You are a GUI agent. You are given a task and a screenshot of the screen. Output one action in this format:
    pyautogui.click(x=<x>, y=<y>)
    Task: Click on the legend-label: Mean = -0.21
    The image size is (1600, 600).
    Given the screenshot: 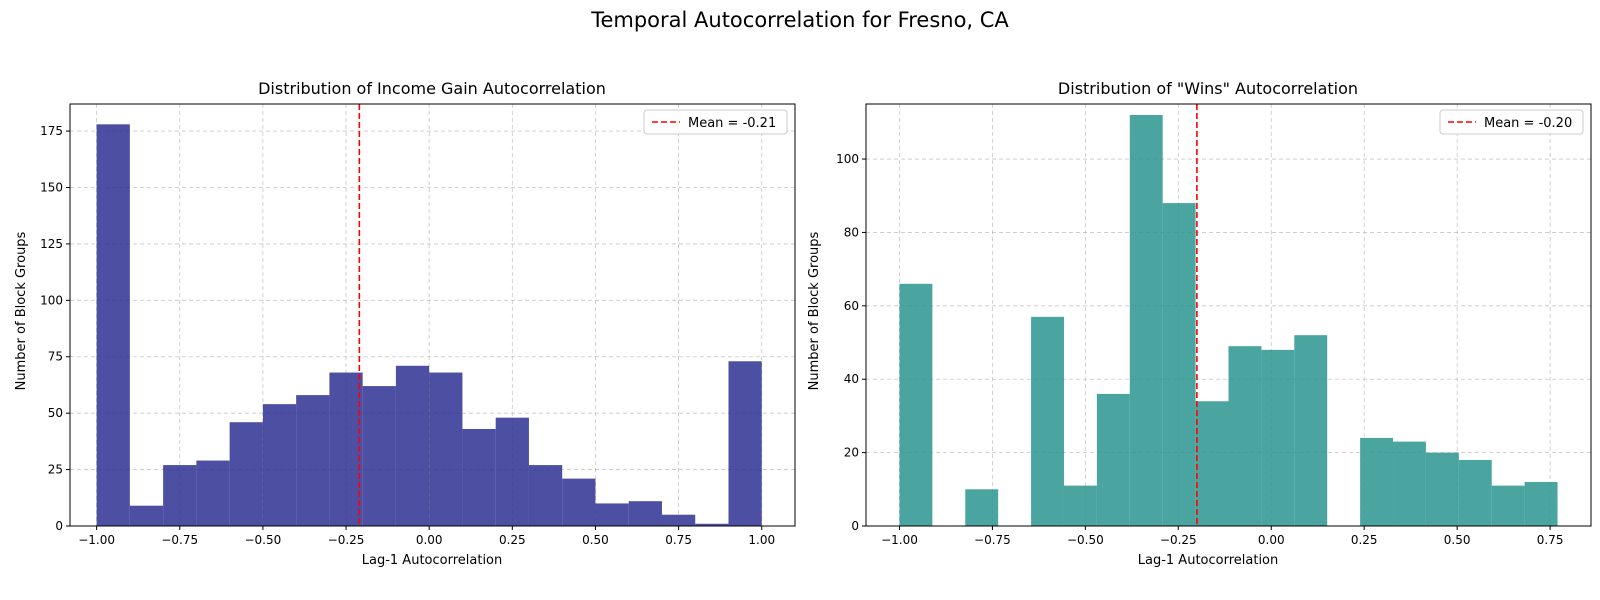 What is the action you would take?
    pyautogui.click(x=732, y=123)
    